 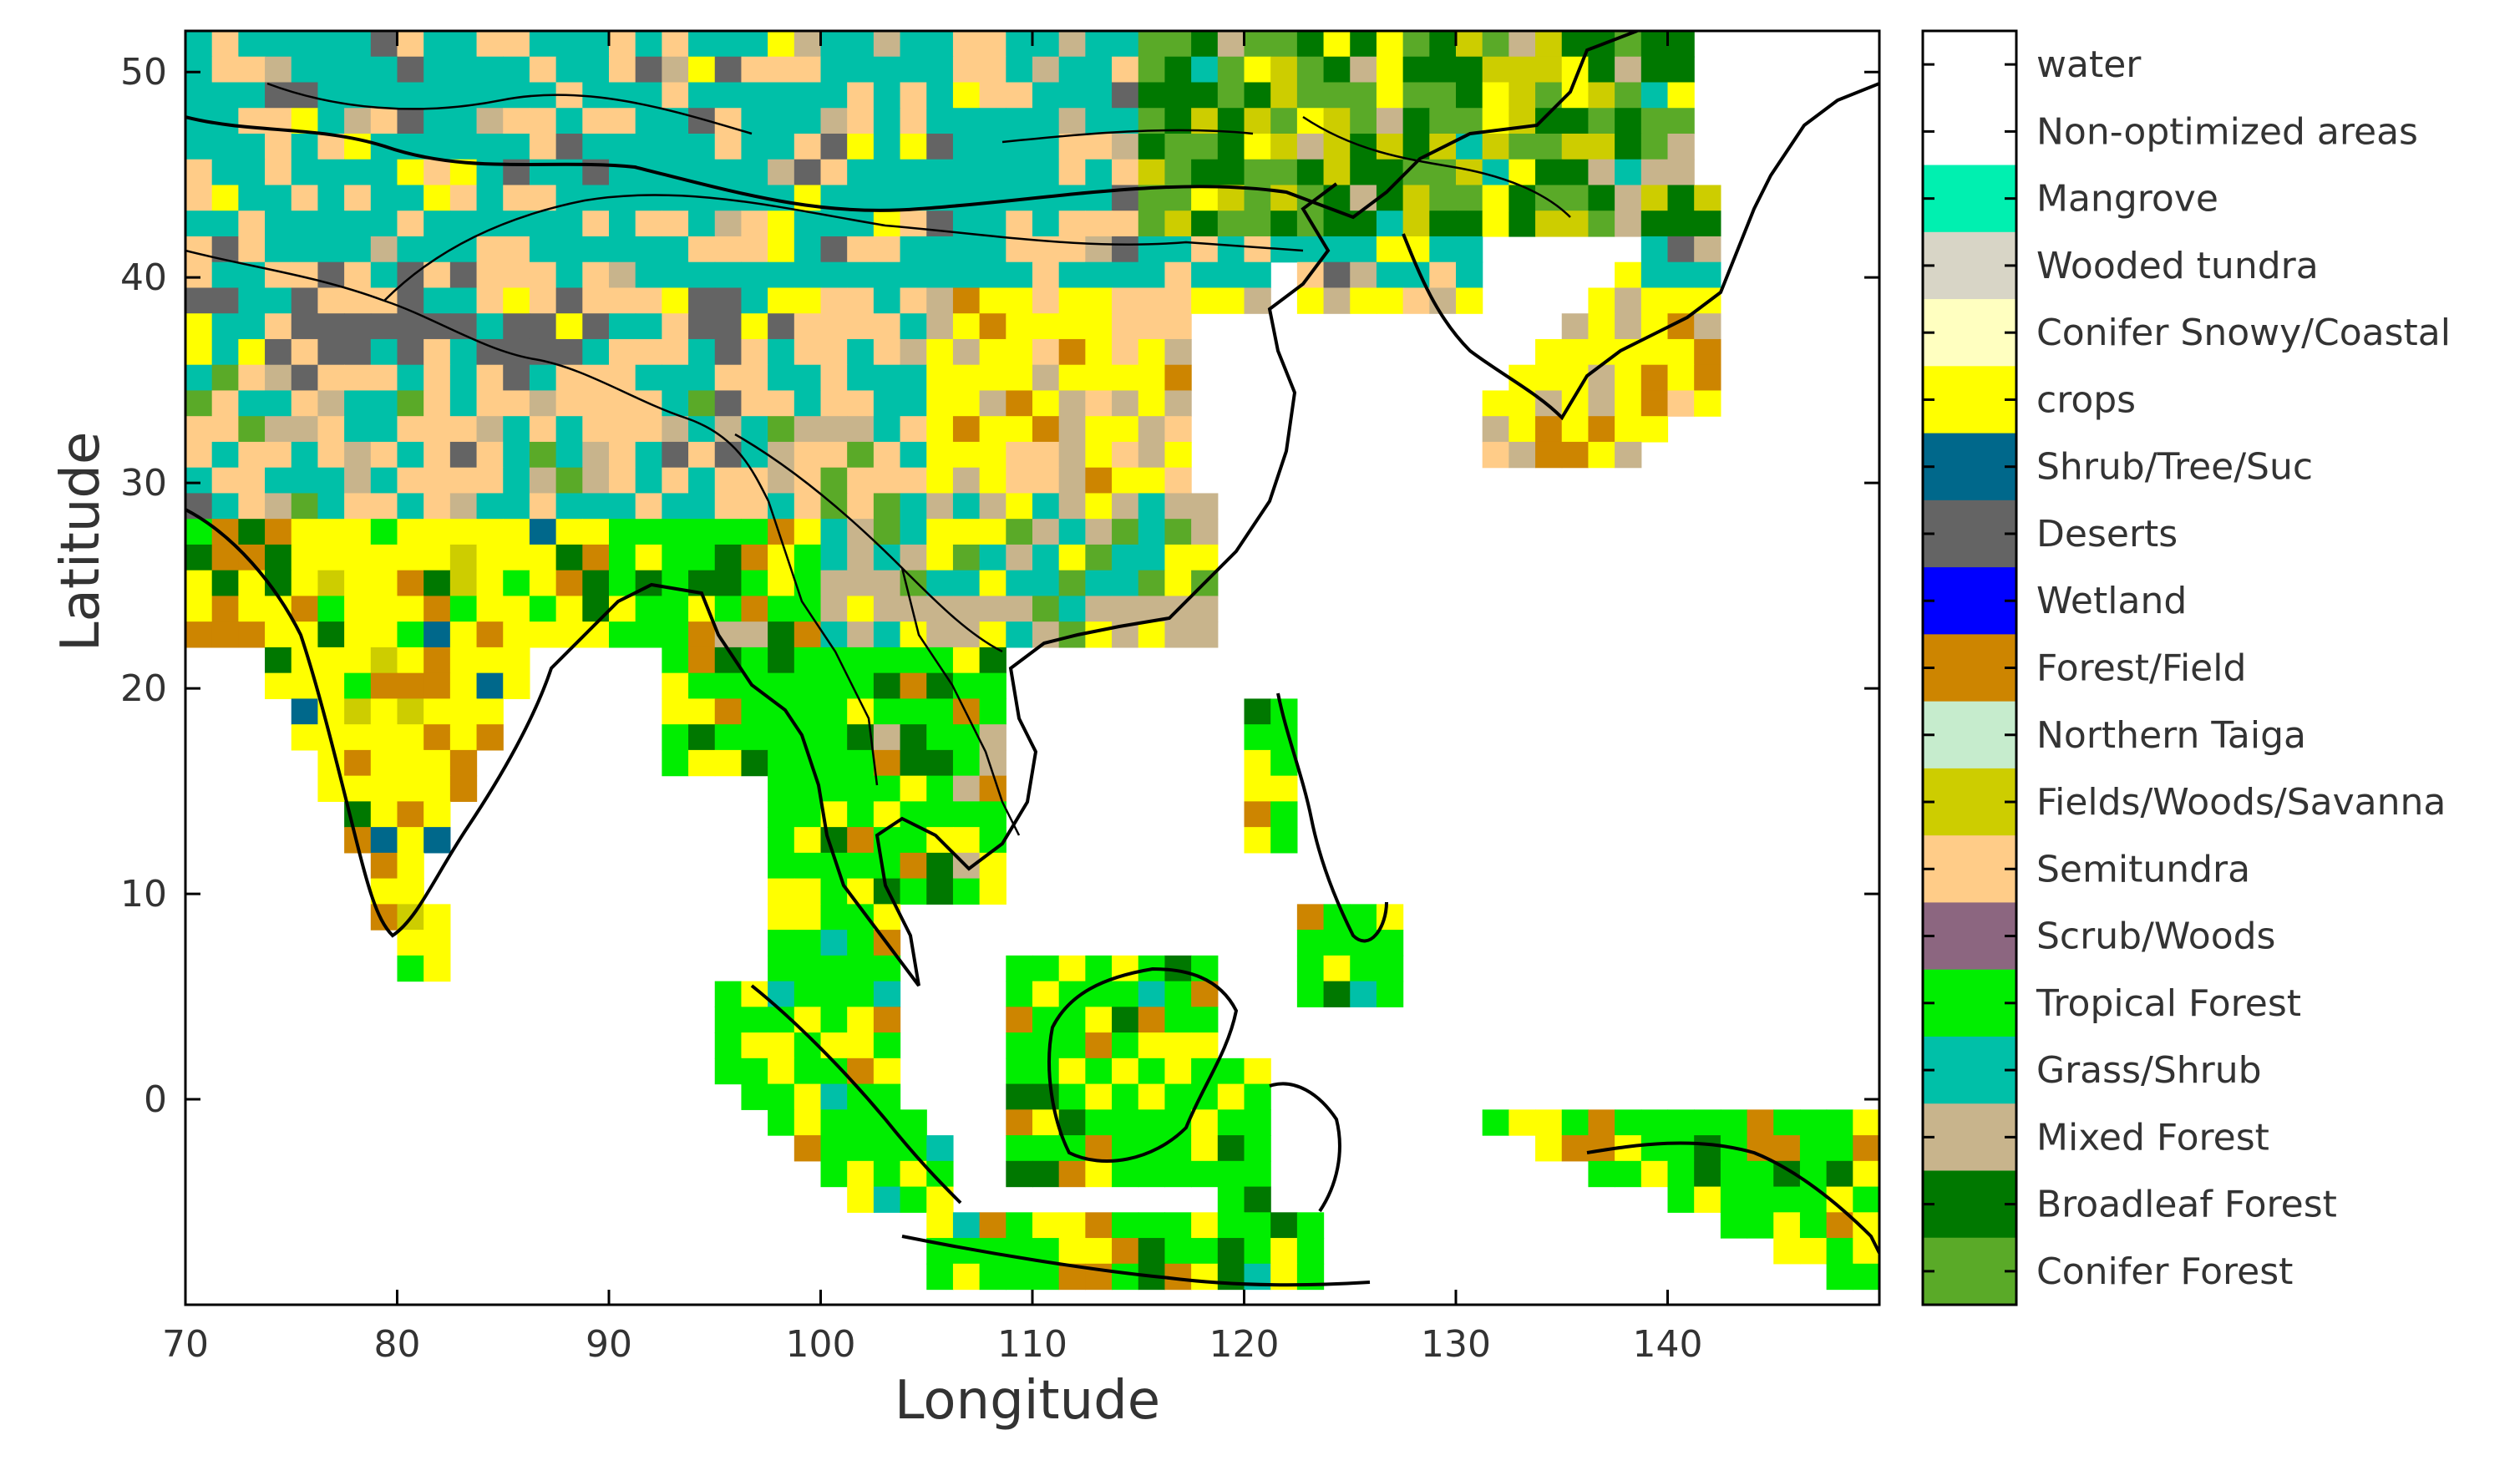 I want to click on x-axis-label: Longitude, so click(x=1027, y=1401).